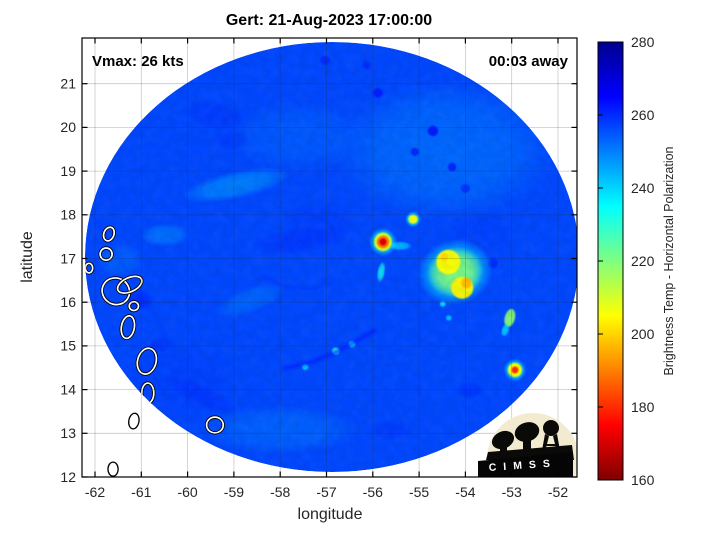 The height and width of the screenshot is (540, 720). Describe the element at coordinates (643, 407) in the screenshot. I see `colorbar-tick-label: 180` at that location.